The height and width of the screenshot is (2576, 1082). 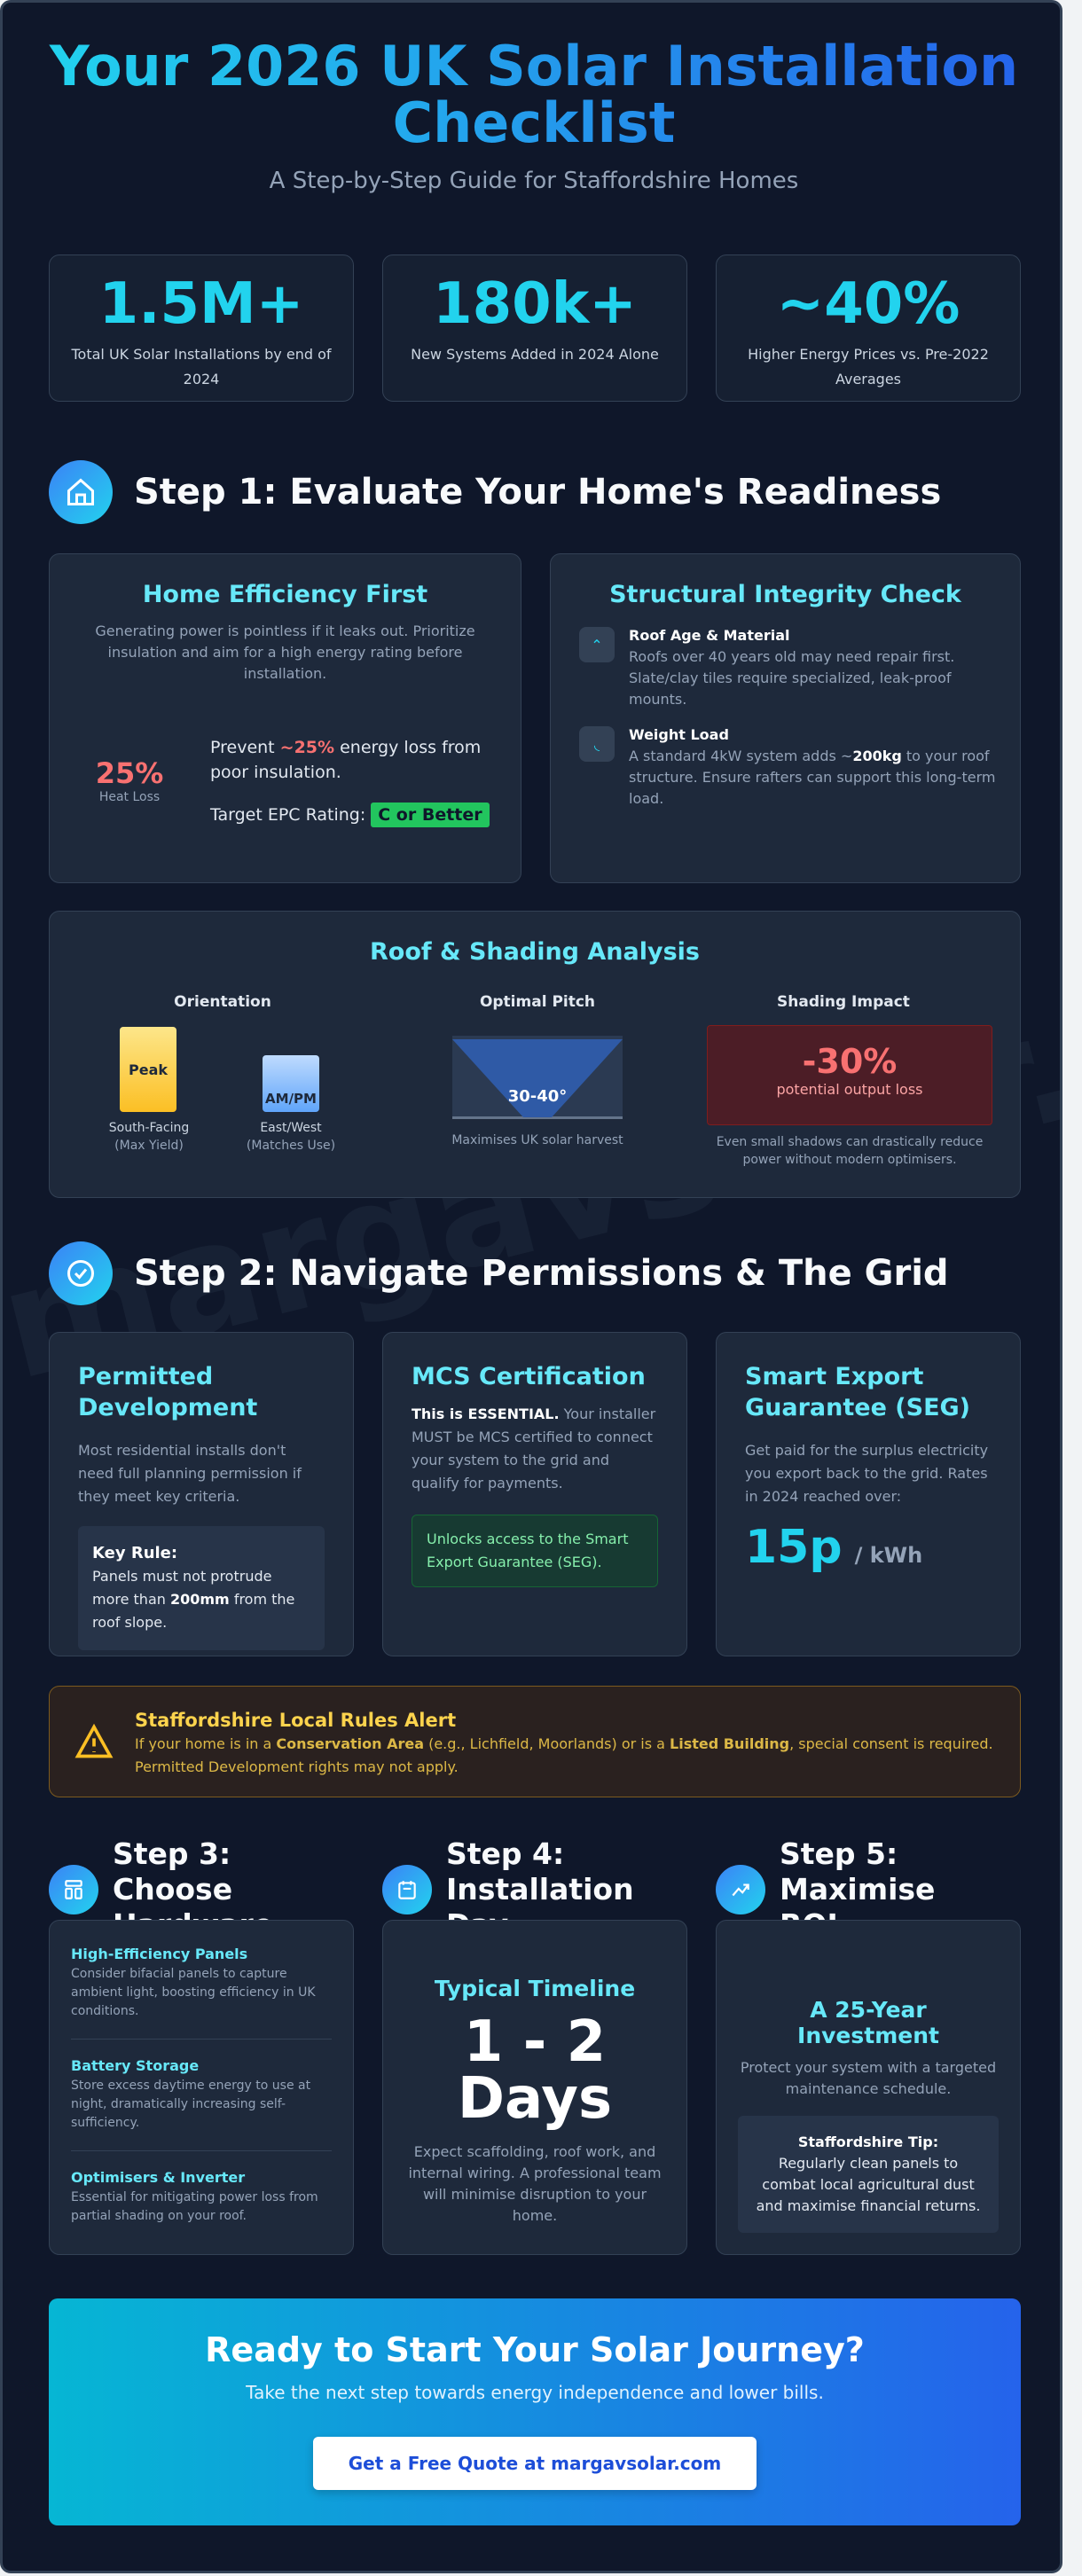 What do you see at coordinates (535, 952) in the screenshot?
I see `card-title: Roof & Shading Analysis` at bounding box center [535, 952].